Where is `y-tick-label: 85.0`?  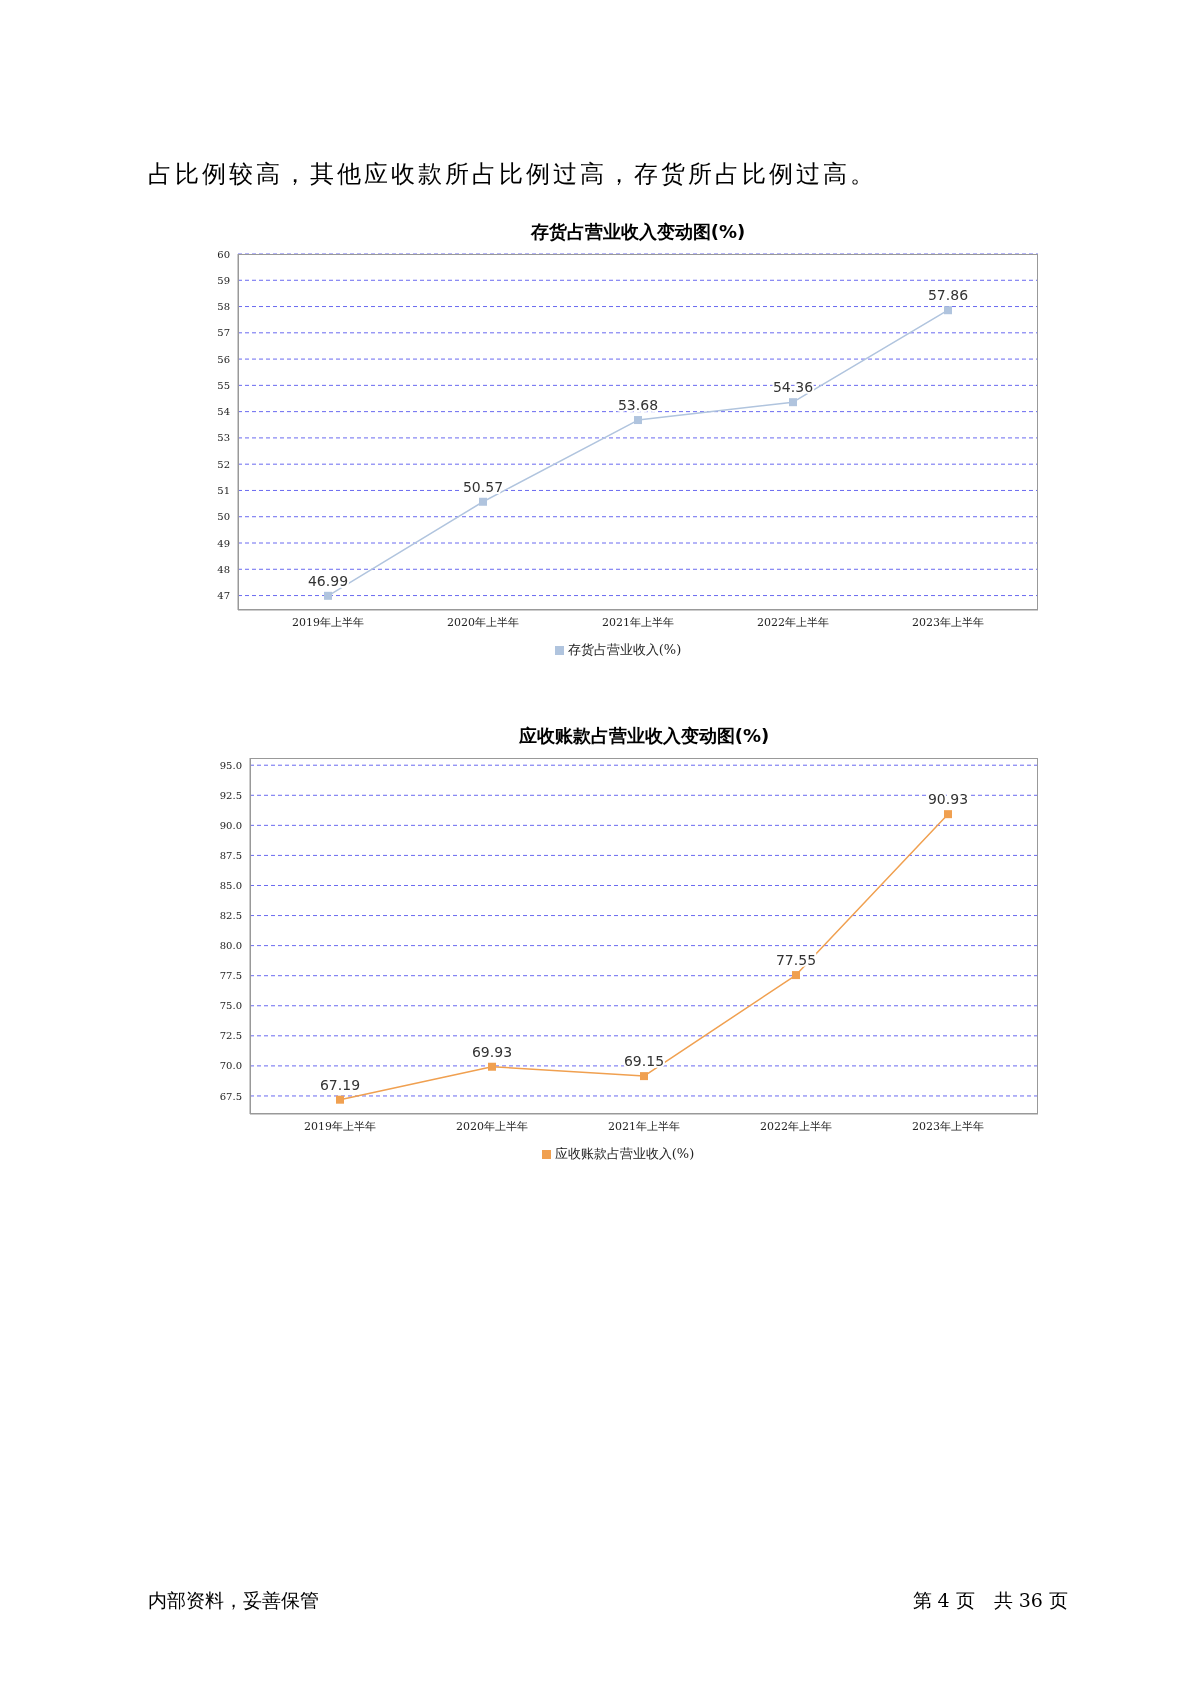 y-tick-label: 85.0 is located at coordinates (230, 886).